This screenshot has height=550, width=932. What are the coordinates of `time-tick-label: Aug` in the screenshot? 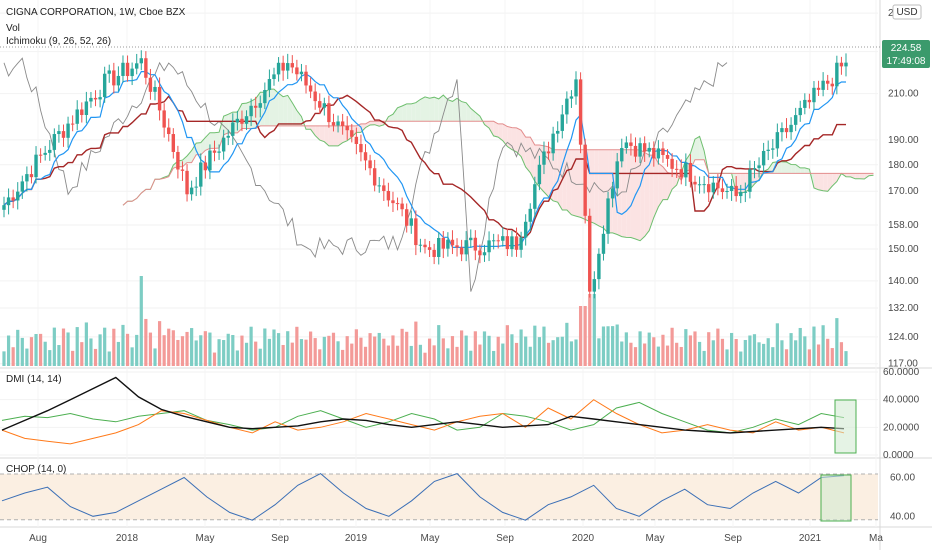 It's located at (38, 538).